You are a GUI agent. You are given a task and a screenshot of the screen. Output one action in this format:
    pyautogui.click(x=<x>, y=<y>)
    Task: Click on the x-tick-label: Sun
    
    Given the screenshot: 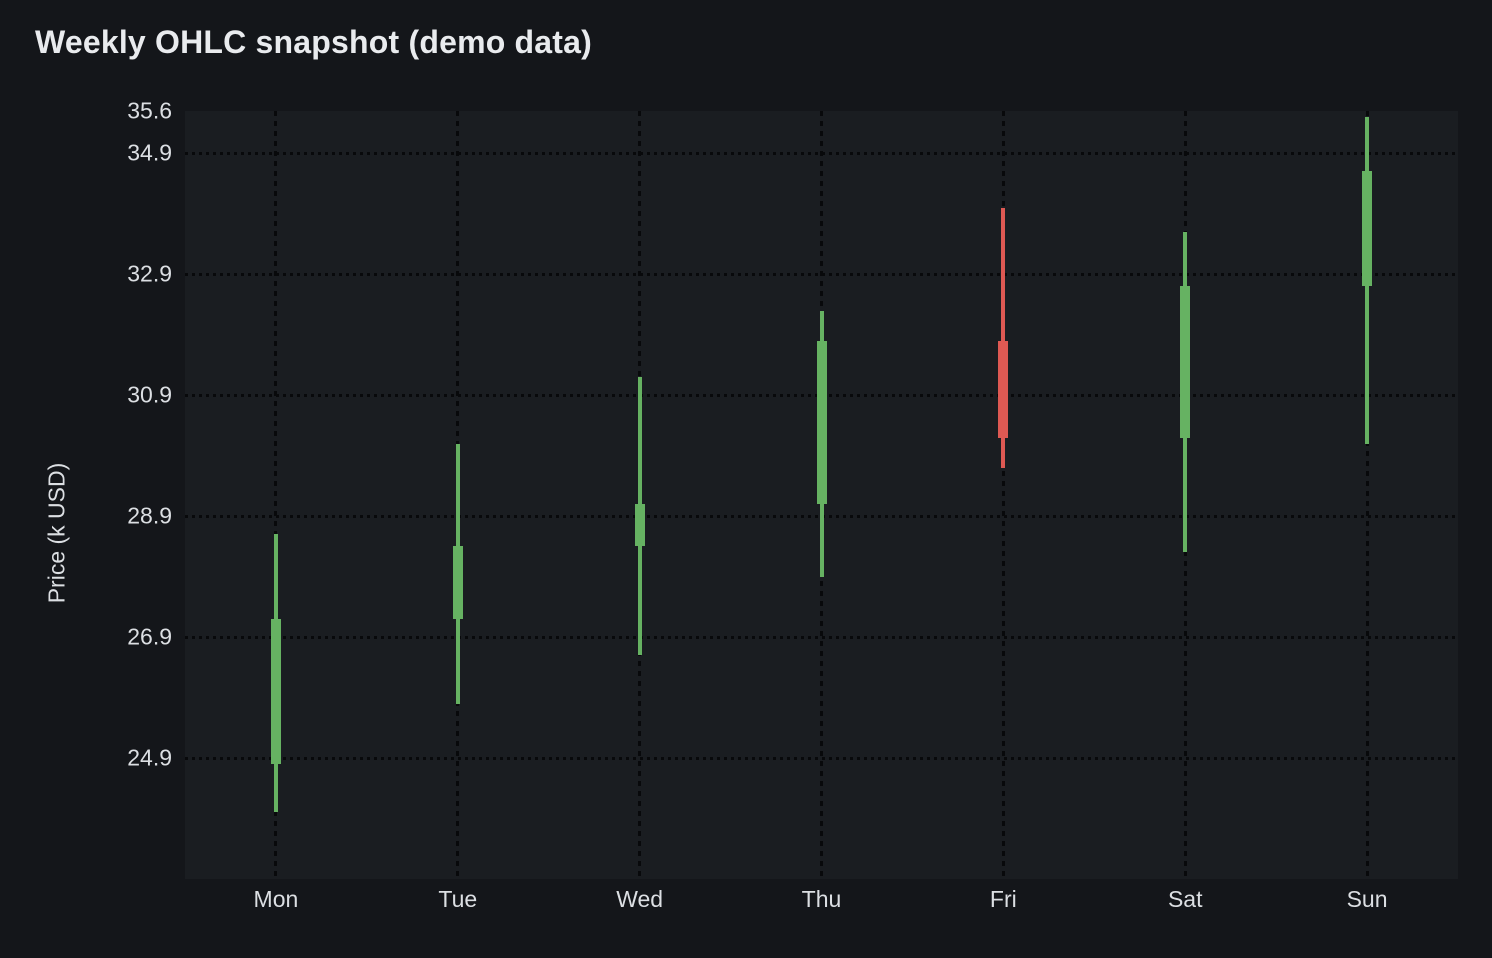 What is the action you would take?
    pyautogui.click(x=1367, y=899)
    